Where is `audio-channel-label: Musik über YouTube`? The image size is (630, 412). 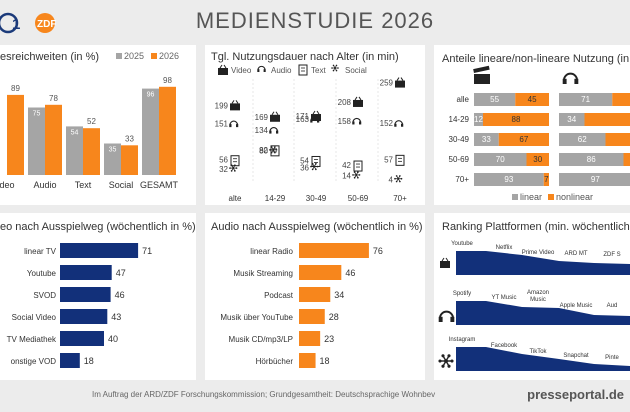
audio-channel-label: Musik über YouTube is located at coordinates (256, 317).